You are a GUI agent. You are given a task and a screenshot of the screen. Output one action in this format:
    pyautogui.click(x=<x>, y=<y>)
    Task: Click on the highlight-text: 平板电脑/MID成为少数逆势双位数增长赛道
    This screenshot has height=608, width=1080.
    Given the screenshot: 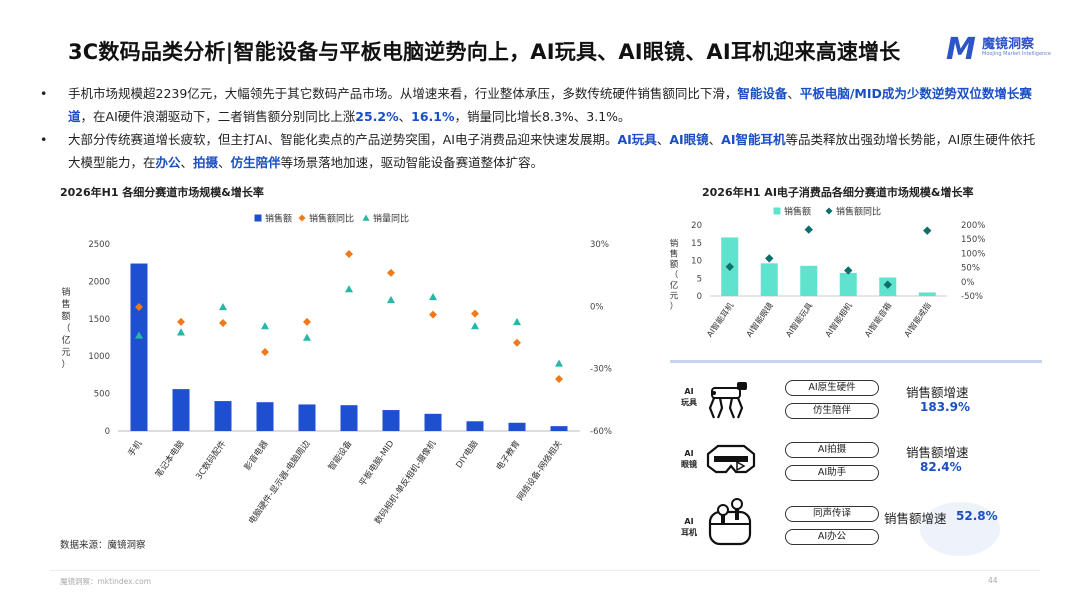 What is the action you would take?
    pyautogui.click(x=550, y=105)
    